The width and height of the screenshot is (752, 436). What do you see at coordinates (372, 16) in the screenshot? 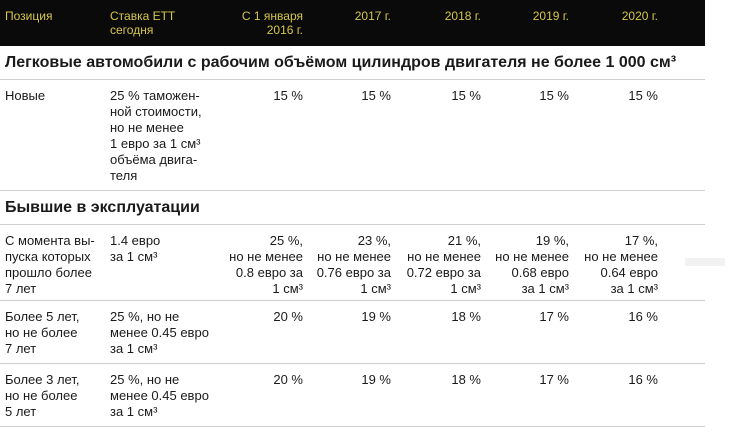
I see `header-2017: 2017 г.` at bounding box center [372, 16].